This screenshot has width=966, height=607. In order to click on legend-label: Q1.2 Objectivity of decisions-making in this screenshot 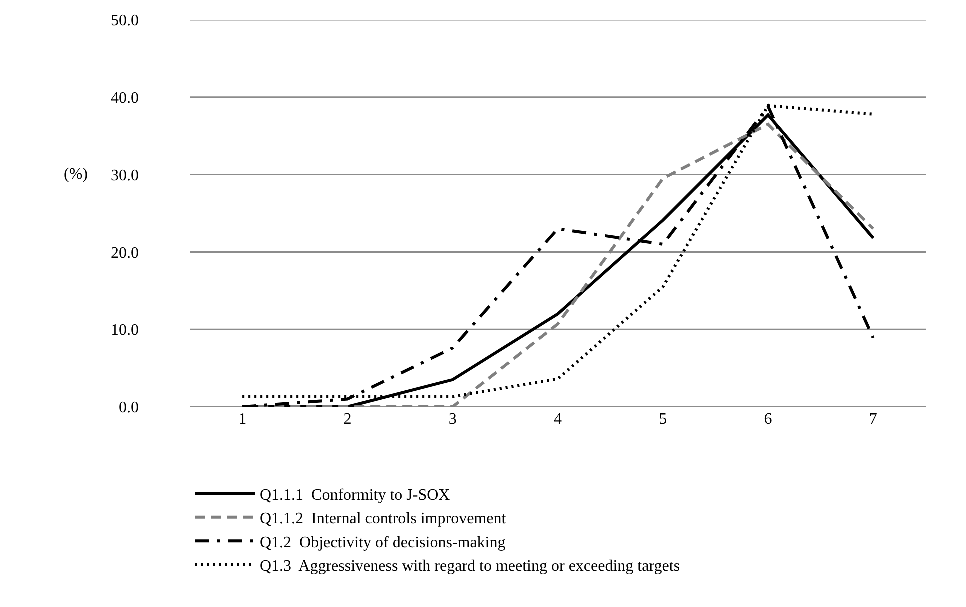, I will do `click(383, 543)`.